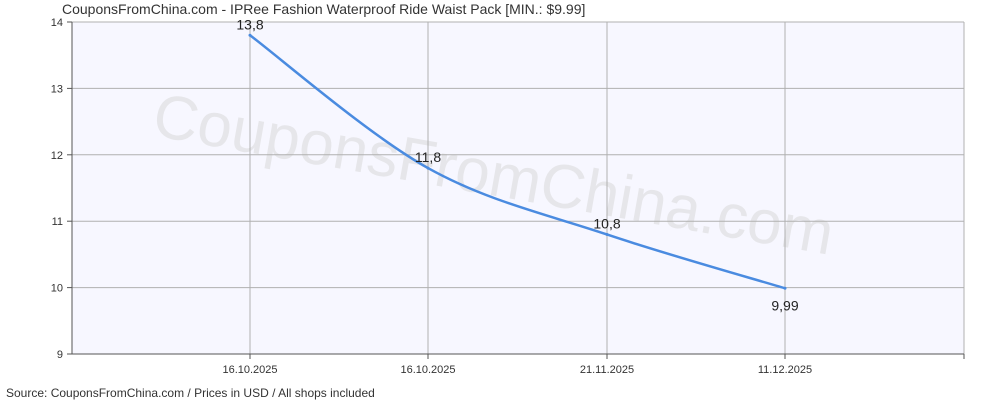 The height and width of the screenshot is (400, 1000). What do you see at coordinates (607, 370) in the screenshot?
I see `x-tick-label: 21.11.2025` at bounding box center [607, 370].